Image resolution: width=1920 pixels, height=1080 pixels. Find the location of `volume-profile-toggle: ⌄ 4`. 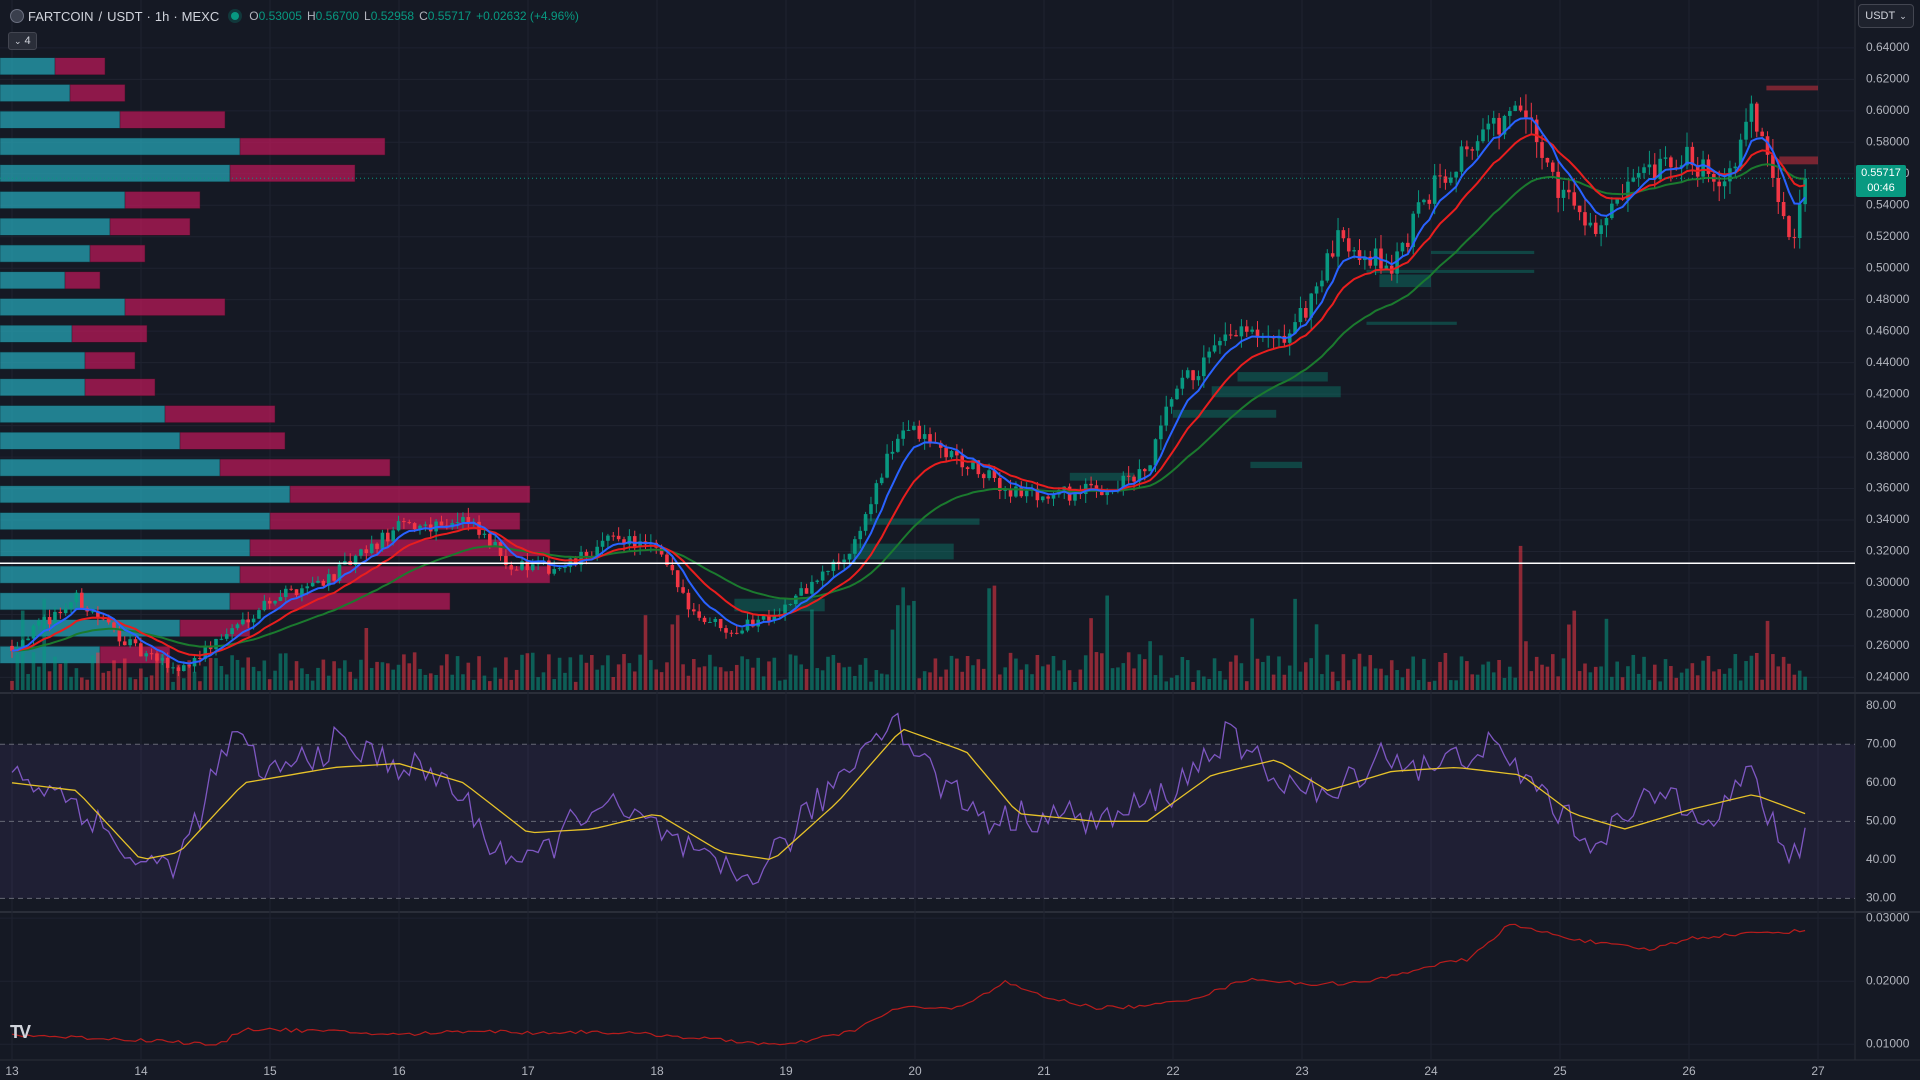

volume-profile-toggle: ⌄ 4 is located at coordinates (22, 41).